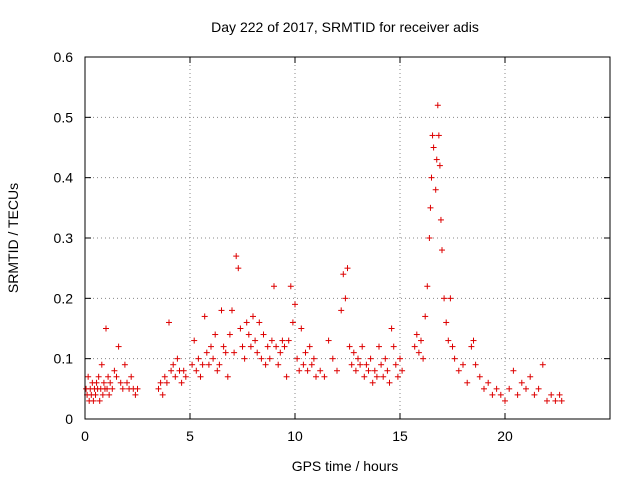 Image resolution: width=640 pixels, height=480 pixels. Describe the element at coordinates (85, 436) in the screenshot. I see `x-tick-label: 0` at that location.